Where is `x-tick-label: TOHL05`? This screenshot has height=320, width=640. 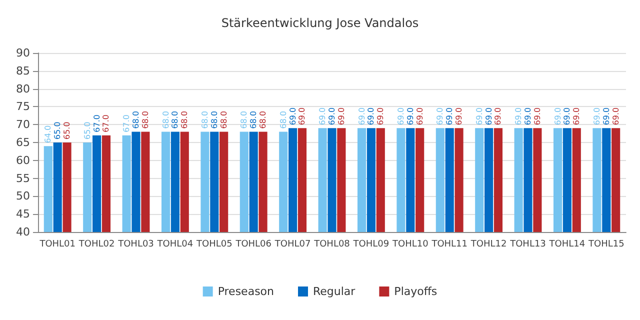 x-tick-label: TOHL05 is located at coordinates (213, 245).